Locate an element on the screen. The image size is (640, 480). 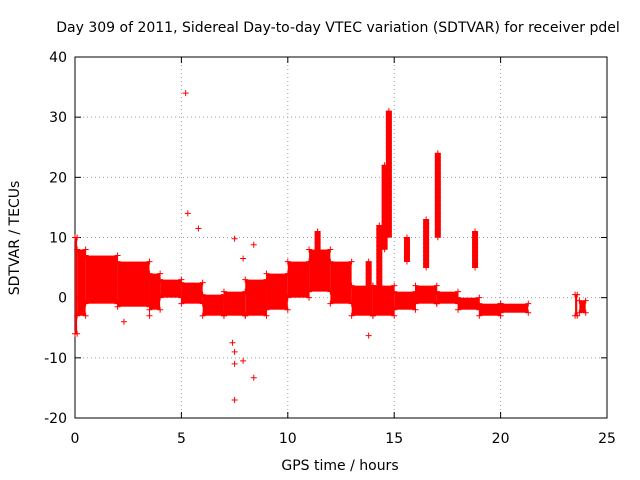
x-tick-label: 15 is located at coordinates (394, 439).